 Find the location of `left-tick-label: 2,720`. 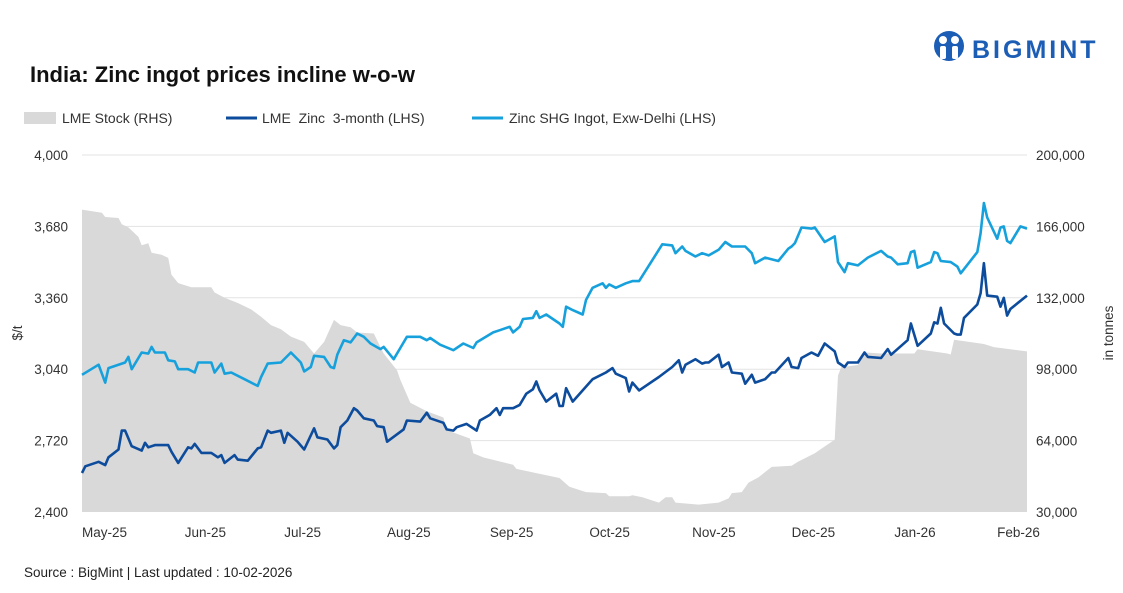

left-tick-label: 2,720 is located at coordinates (51, 441).